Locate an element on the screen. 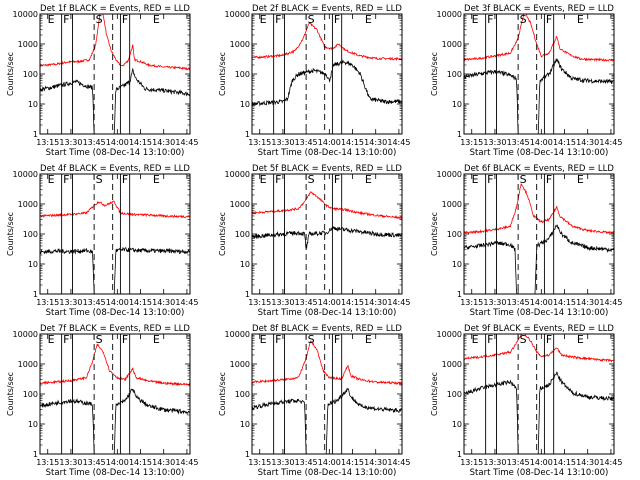 This screenshot has width=640, height=480. panel-title: Det 8f BLACK = Events, RED = LLD is located at coordinates (327, 329).